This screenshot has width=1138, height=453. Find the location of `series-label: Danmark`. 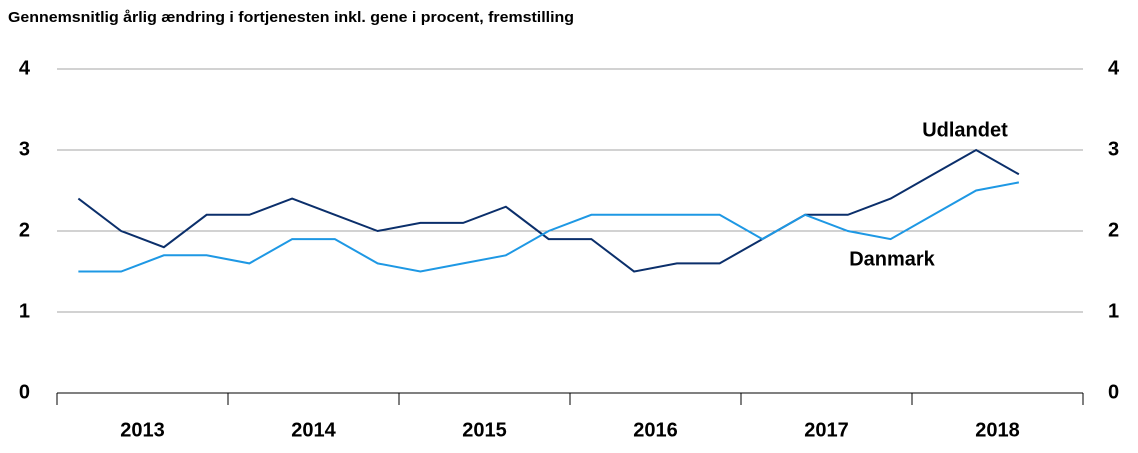

series-label: Danmark is located at coordinates (892, 259).